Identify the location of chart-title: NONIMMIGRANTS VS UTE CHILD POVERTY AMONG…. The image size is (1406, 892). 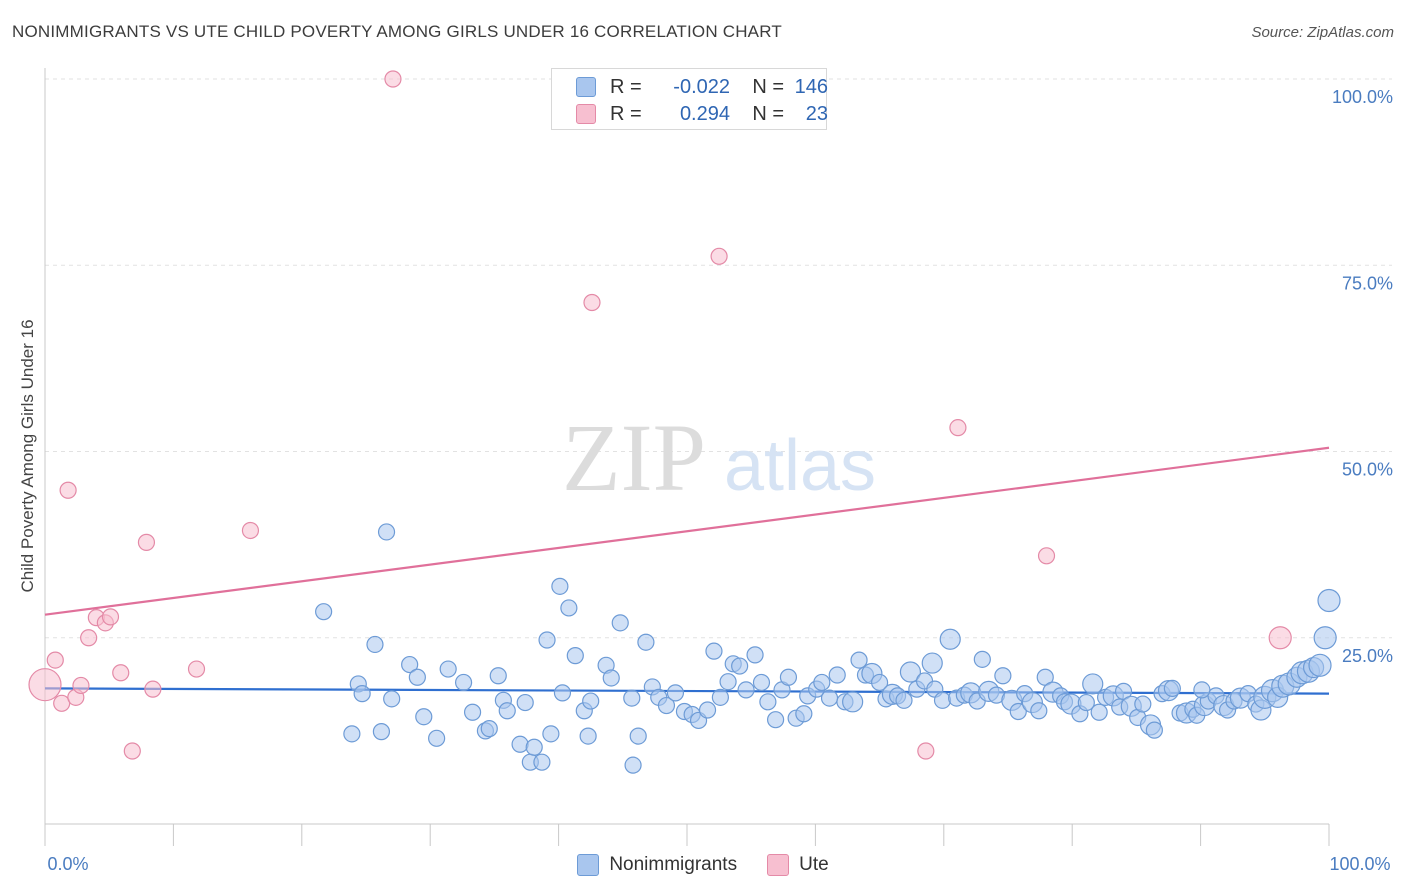
(397, 31).